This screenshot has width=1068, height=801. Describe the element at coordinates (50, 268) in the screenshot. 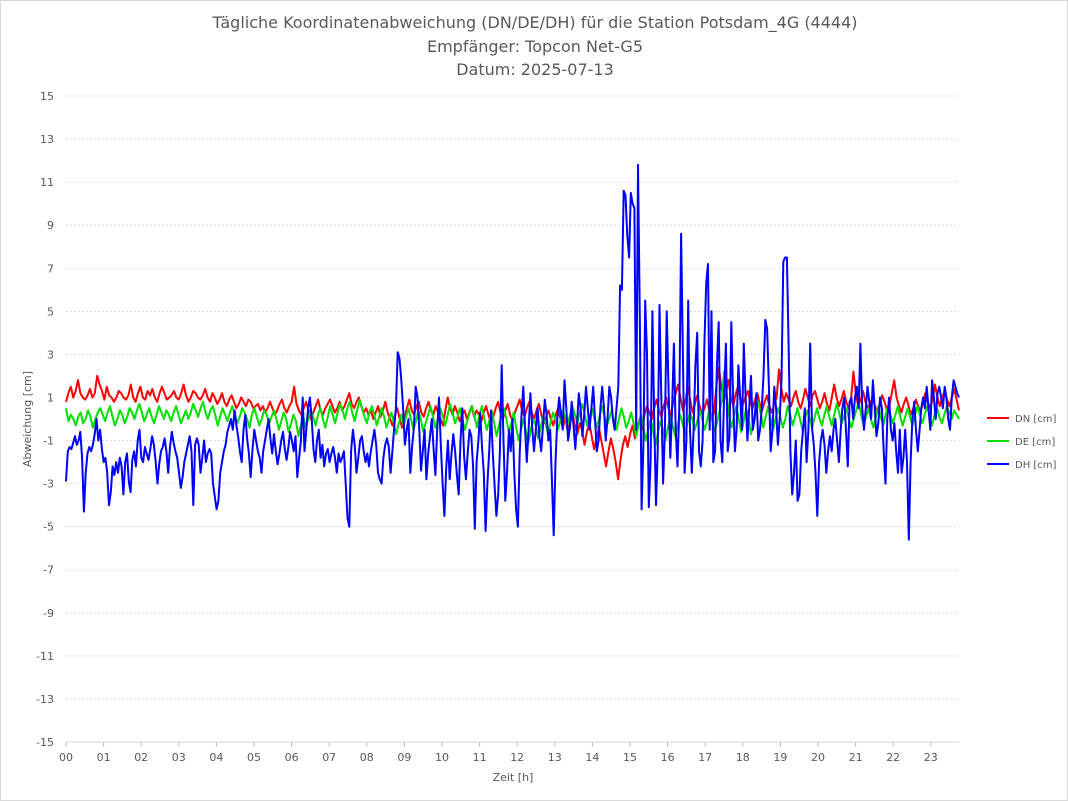

I see `y-tick-label: 7` at that location.